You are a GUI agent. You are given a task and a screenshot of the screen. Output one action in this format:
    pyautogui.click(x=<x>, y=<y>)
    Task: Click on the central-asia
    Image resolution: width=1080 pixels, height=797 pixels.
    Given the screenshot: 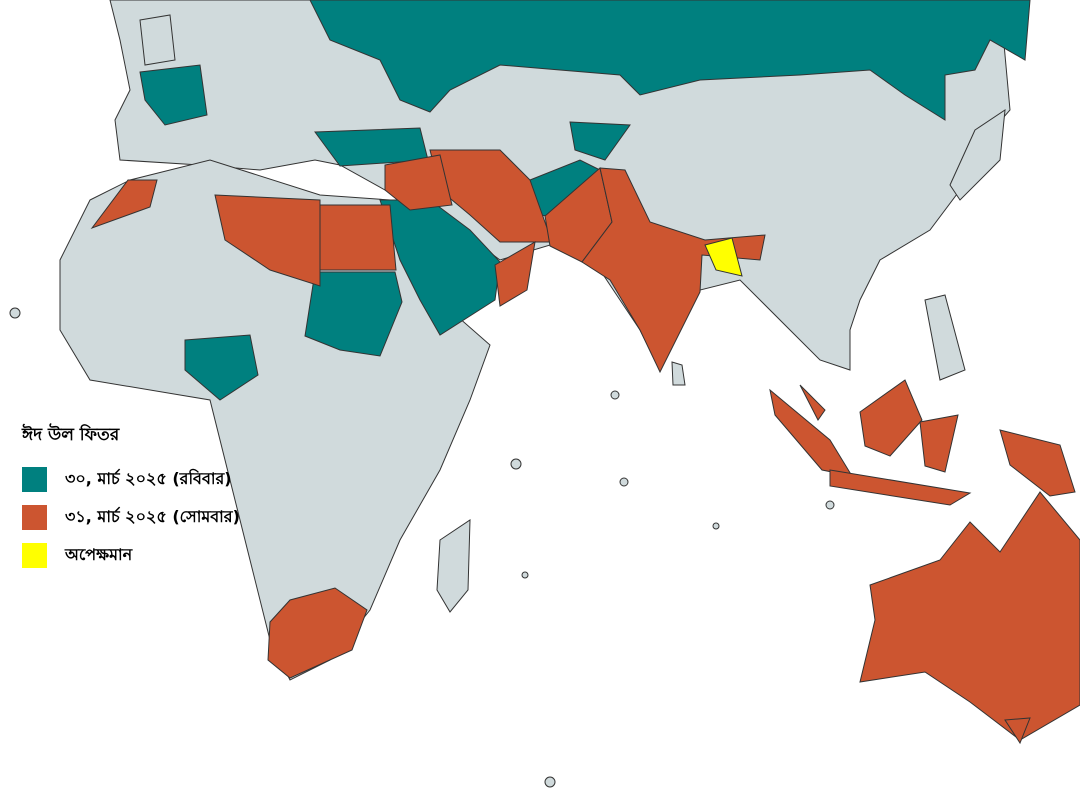 What is the action you would take?
    pyautogui.click(x=600, y=141)
    